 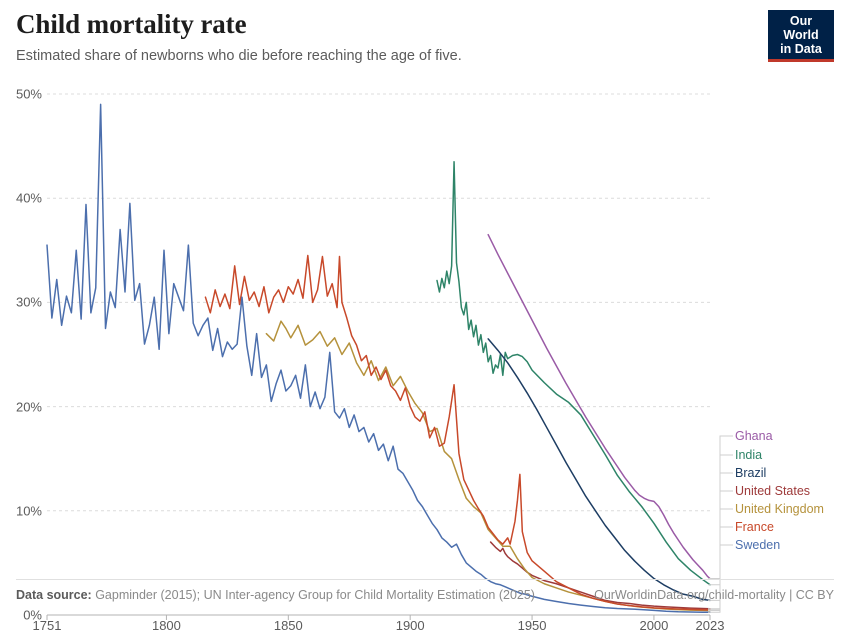 What do you see at coordinates (758, 545) in the screenshot?
I see `legend-item-sweden: Sweden` at bounding box center [758, 545].